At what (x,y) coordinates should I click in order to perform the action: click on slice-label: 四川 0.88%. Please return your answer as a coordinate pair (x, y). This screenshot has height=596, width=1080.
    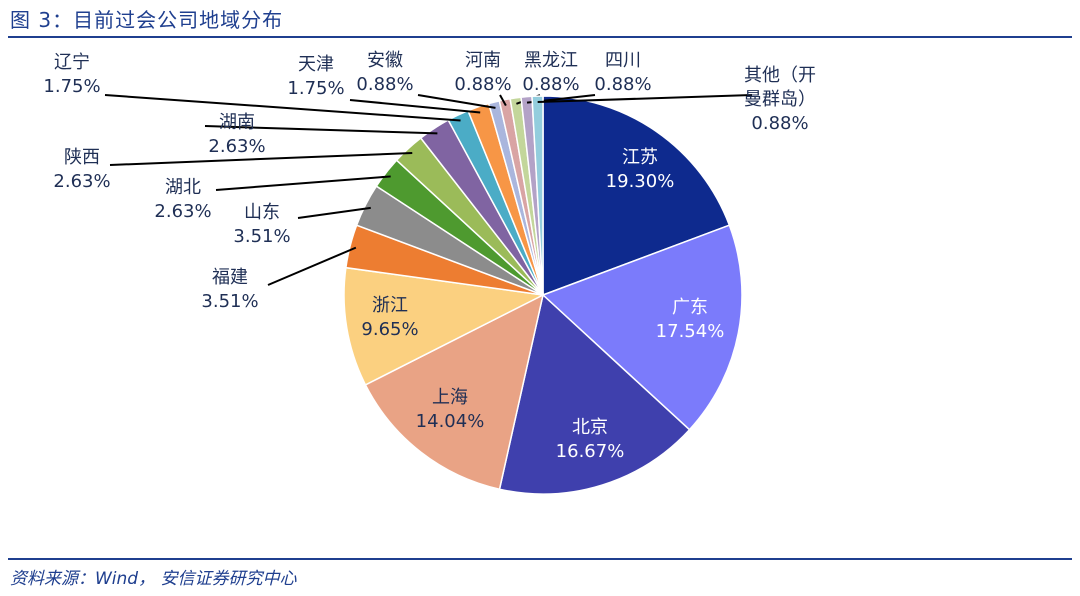
    Looking at the image, I should click on (622, 73).